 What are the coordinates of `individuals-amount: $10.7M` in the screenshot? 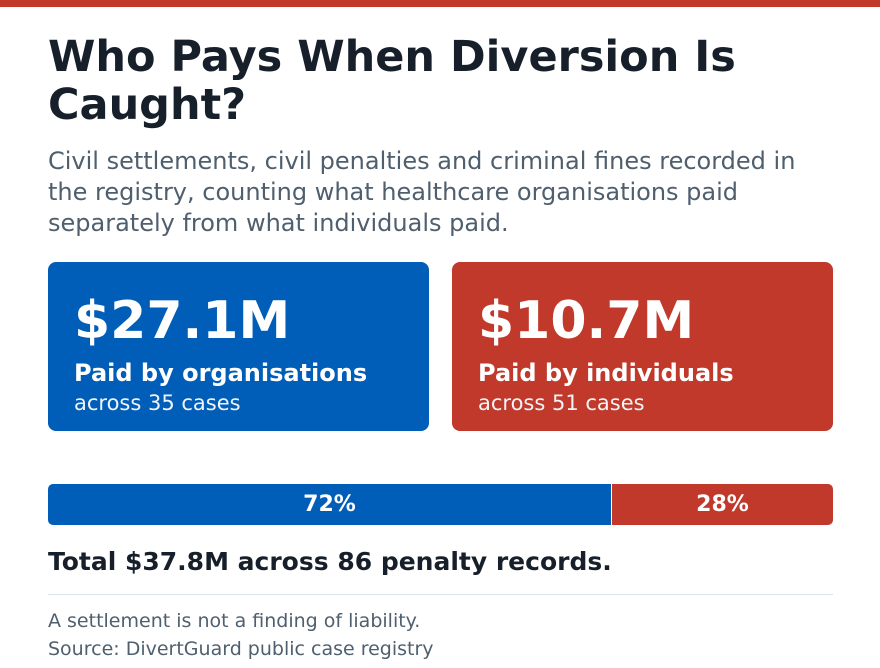 It's located at (586, 321).